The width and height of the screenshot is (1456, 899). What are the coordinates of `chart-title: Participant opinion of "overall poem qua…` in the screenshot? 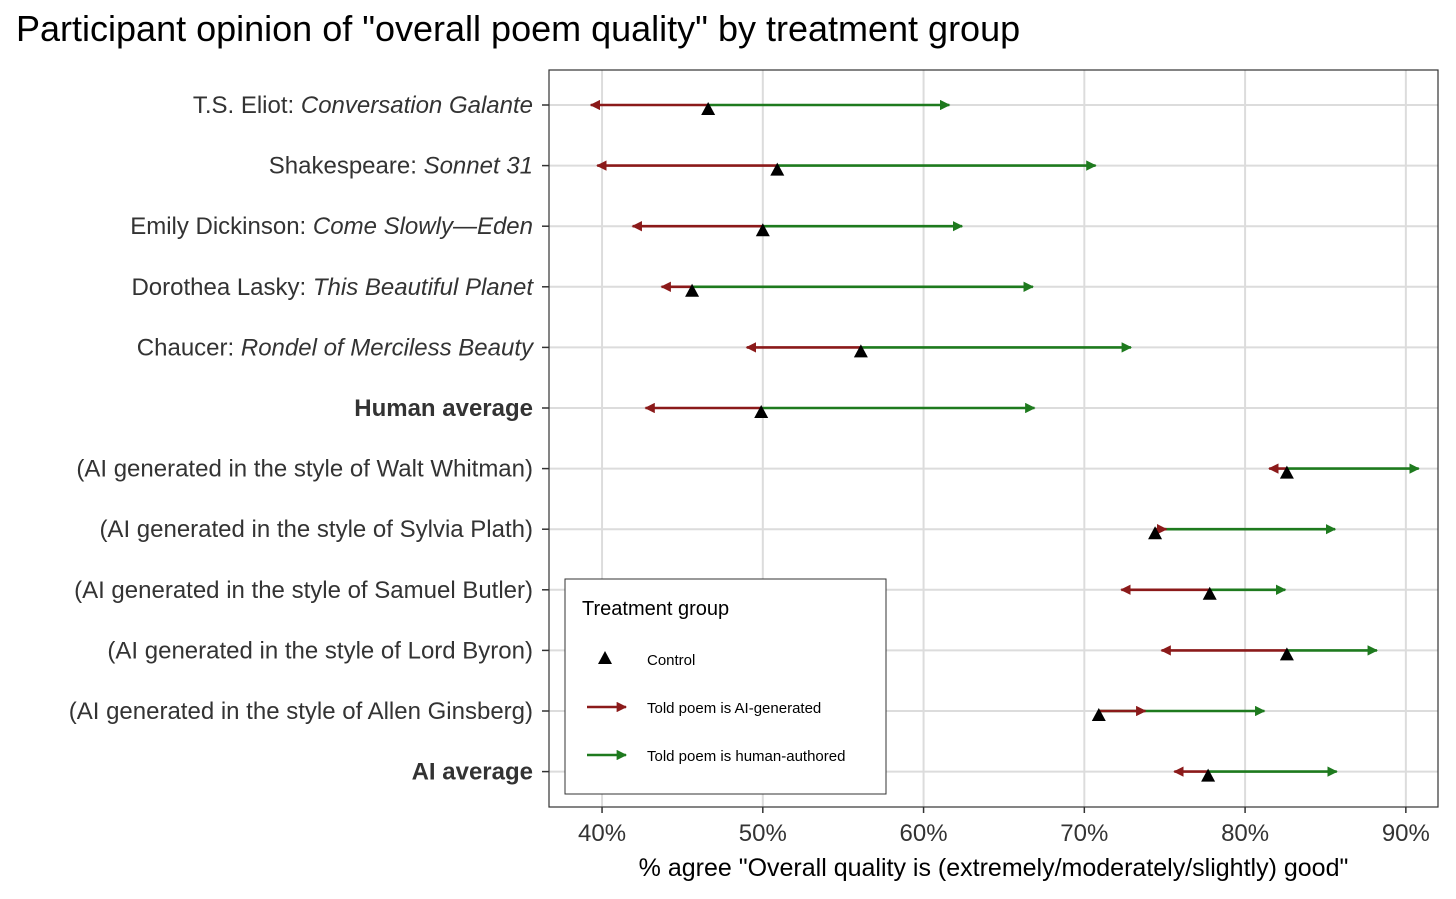 It's located at (518, 28).